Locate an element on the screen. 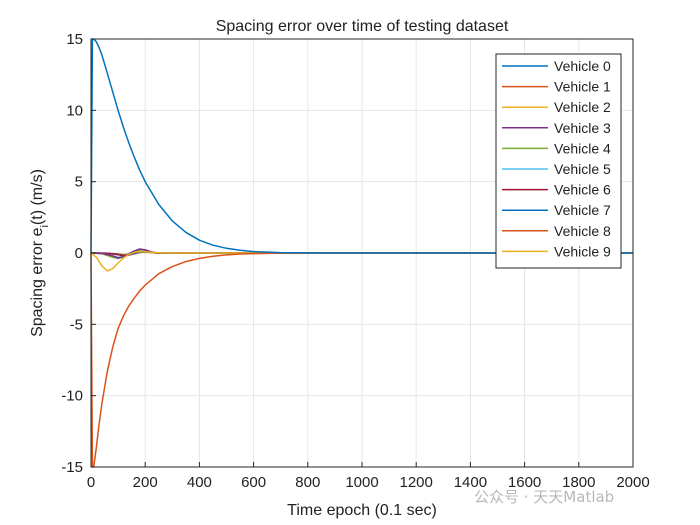 This screenshot has height=525, width=700. legend-label: Vehicle 7 is located at coordinates (582, 210).